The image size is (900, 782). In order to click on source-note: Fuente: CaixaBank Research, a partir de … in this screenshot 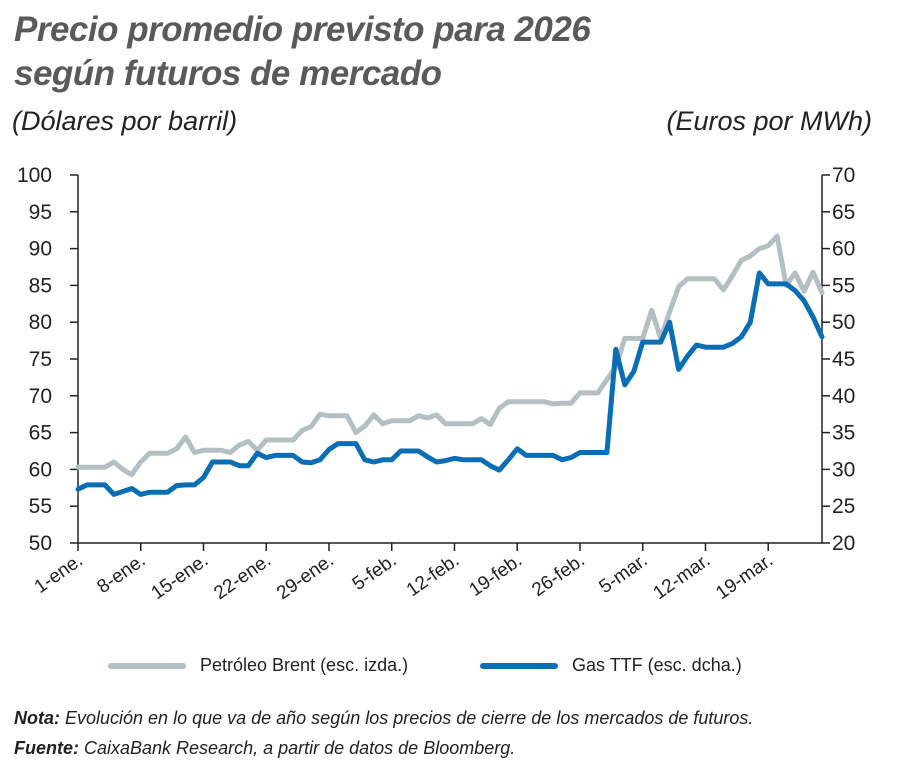, I will do `click(264, 748)`.